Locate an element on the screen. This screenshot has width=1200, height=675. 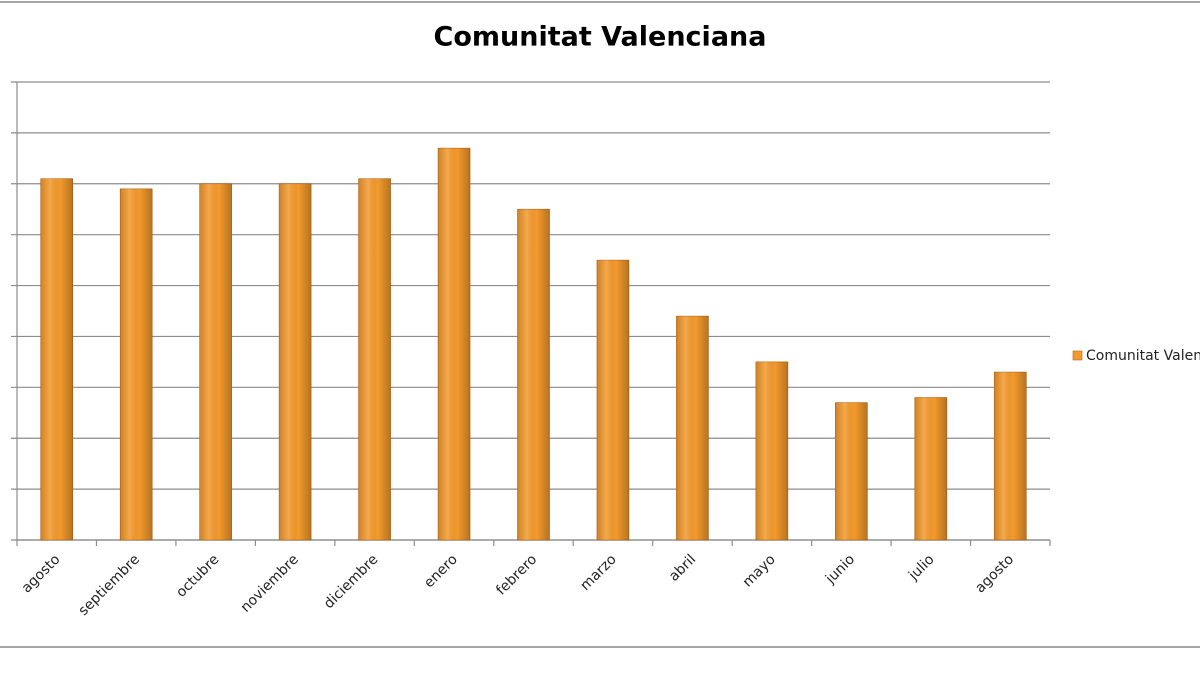
x-tick-label: noviembre is located at coordinates (270, 584).